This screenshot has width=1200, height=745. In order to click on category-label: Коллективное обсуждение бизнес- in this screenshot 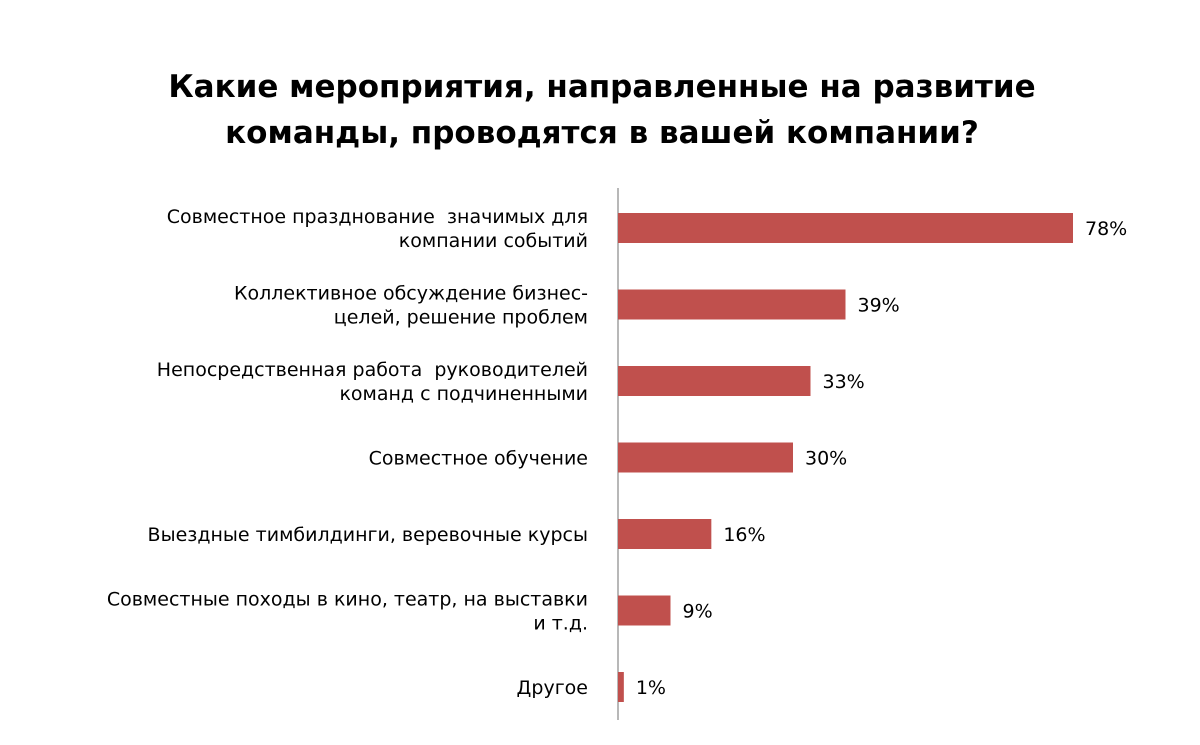, I will do `click(411, 294)`.